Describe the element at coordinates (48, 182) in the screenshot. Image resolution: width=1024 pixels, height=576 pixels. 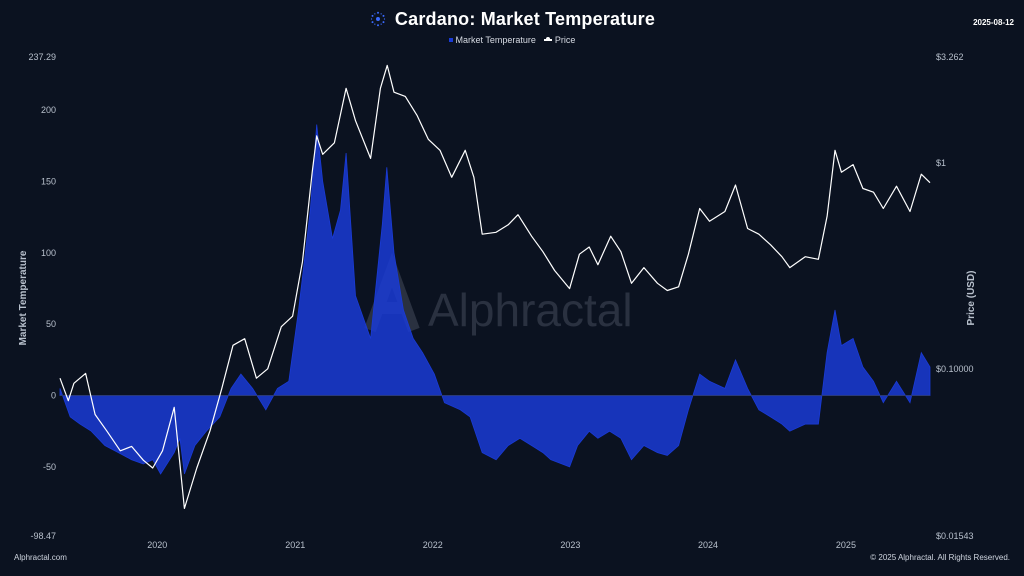
I see `left-tick-label: 150` at that location.